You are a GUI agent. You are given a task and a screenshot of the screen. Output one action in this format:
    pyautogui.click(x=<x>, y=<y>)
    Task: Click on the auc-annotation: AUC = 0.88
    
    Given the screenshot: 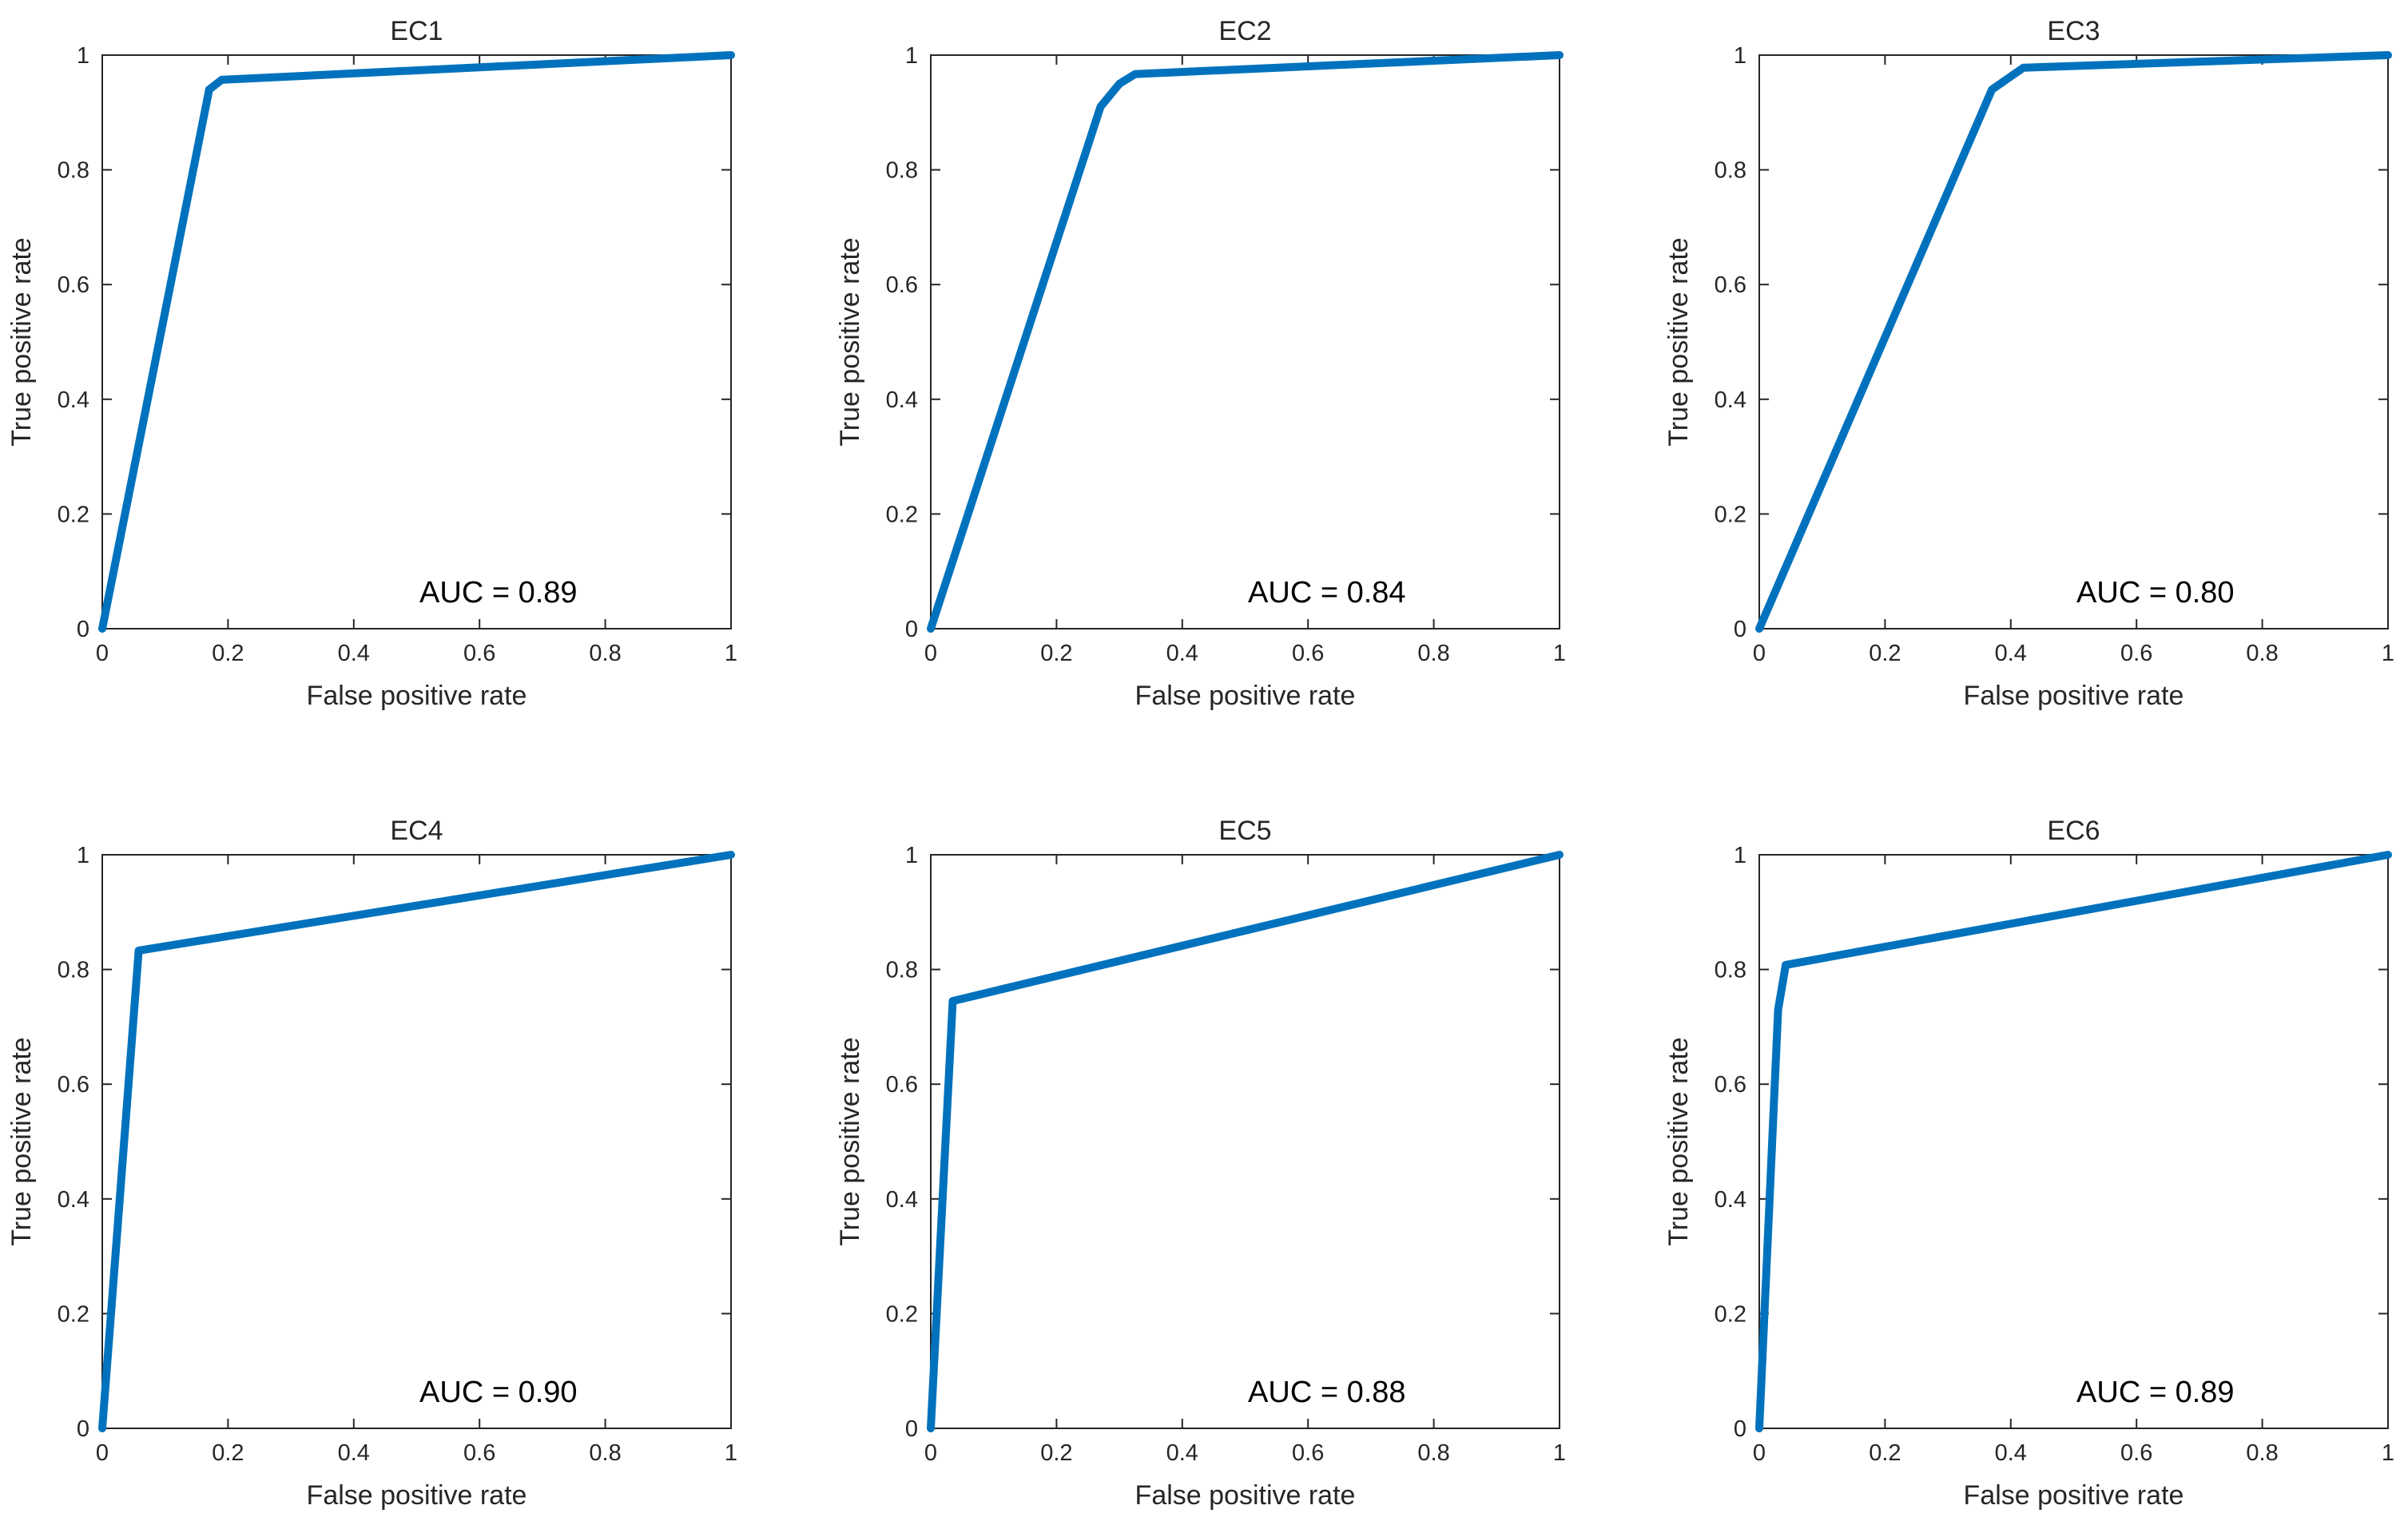 What is the action you would take?
    pyautogui.click(x=1327, y=1392)
    